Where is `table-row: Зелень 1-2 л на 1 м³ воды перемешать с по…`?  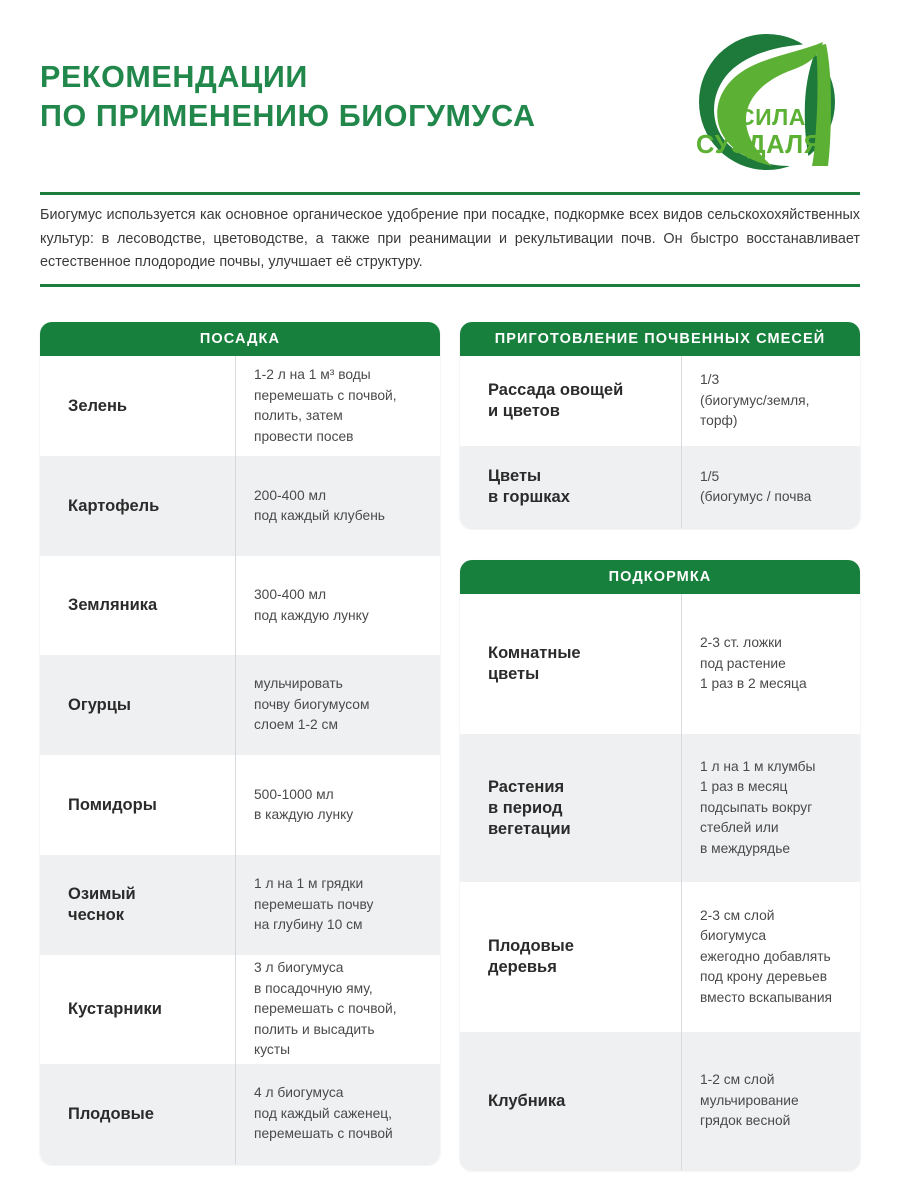
table-row: Зелень 1-2 л на 1 м³ воды перемешать с по… is located at coordinates (240, 406).